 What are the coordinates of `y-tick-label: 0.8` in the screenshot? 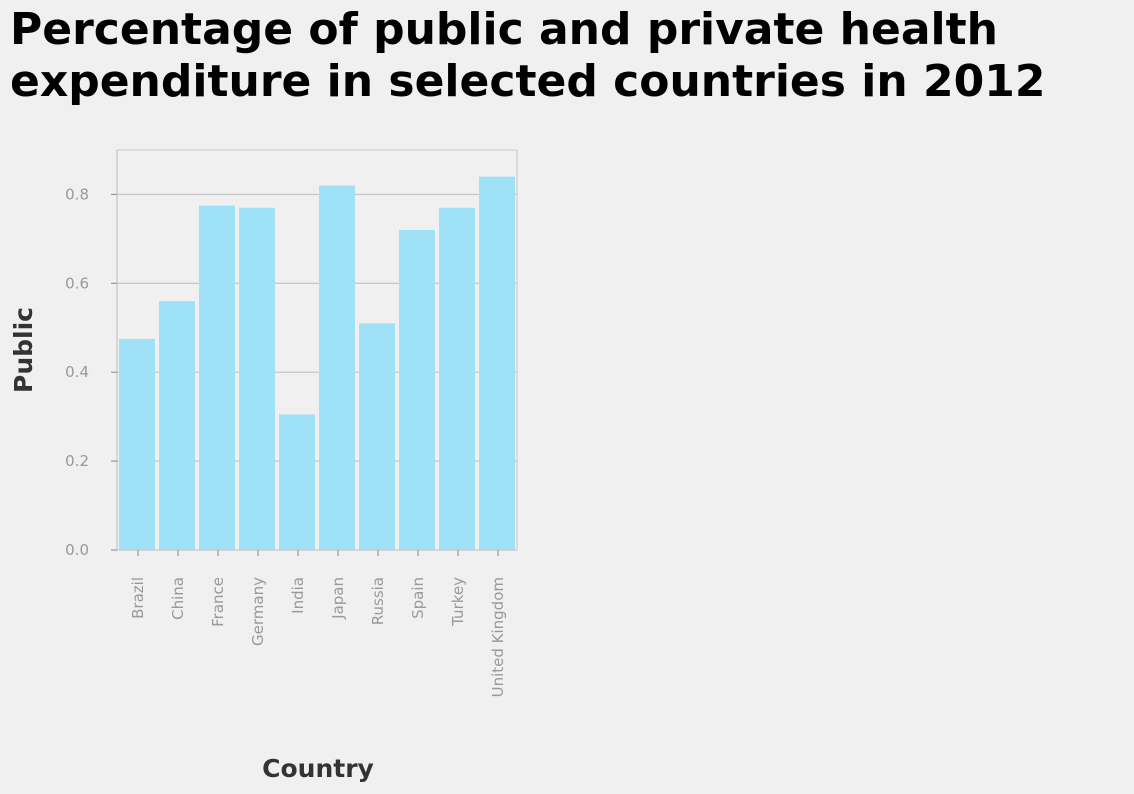 It's located at (77, 194).